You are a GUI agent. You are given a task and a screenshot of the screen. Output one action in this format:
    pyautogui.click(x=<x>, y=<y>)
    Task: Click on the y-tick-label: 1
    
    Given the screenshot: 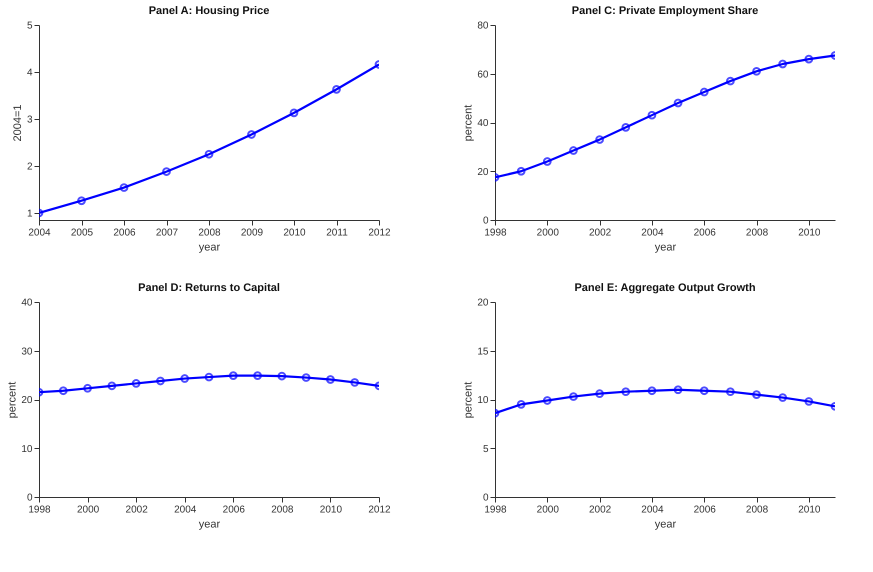 What is the action you would take?
    pyautogui.click(x=29, y=214)
    